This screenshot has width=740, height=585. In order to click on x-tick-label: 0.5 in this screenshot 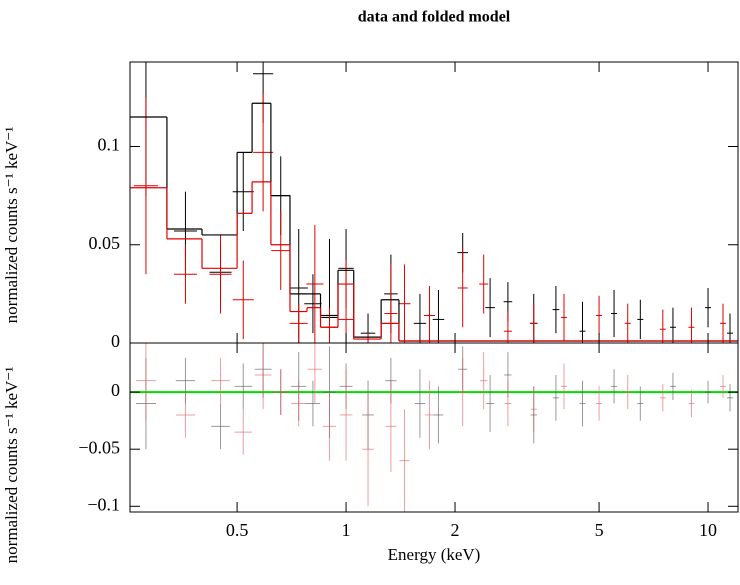, I will do `click(237, 530)`.